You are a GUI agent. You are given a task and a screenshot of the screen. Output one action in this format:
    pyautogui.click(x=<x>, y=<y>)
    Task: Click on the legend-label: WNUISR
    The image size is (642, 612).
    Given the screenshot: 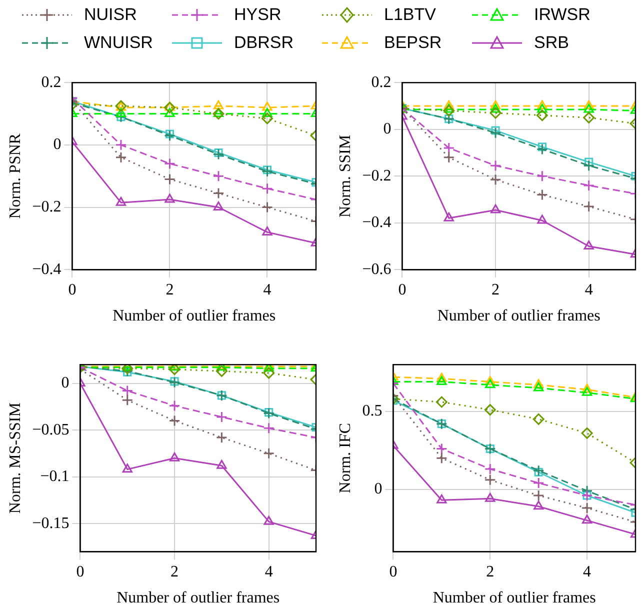 What is the action you would take?
    pyautogui.click(x=118, y=43)
    